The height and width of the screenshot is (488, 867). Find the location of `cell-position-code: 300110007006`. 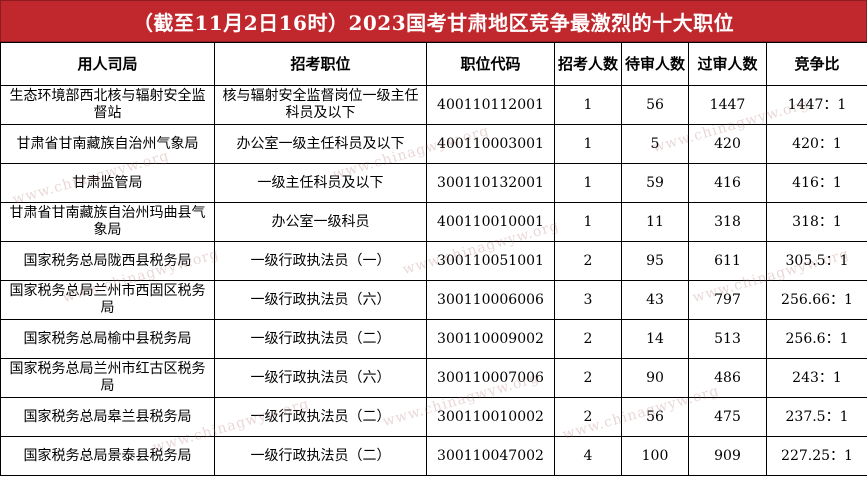

cell-position-code: 300110007006 is located at coordinates (490, 378).